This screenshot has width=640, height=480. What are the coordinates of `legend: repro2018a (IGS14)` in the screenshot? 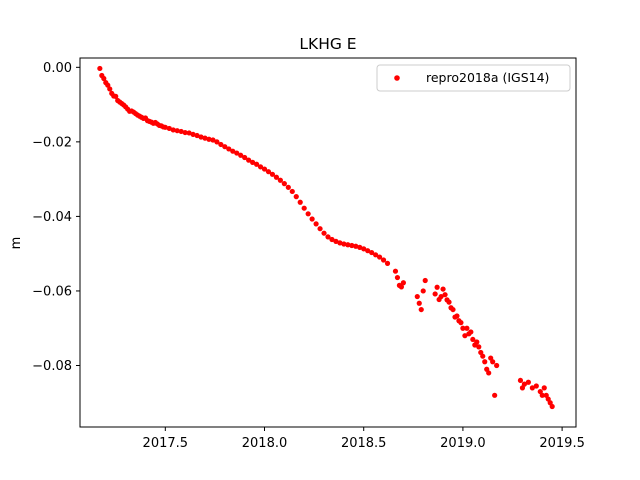 It's located at (473, 78).